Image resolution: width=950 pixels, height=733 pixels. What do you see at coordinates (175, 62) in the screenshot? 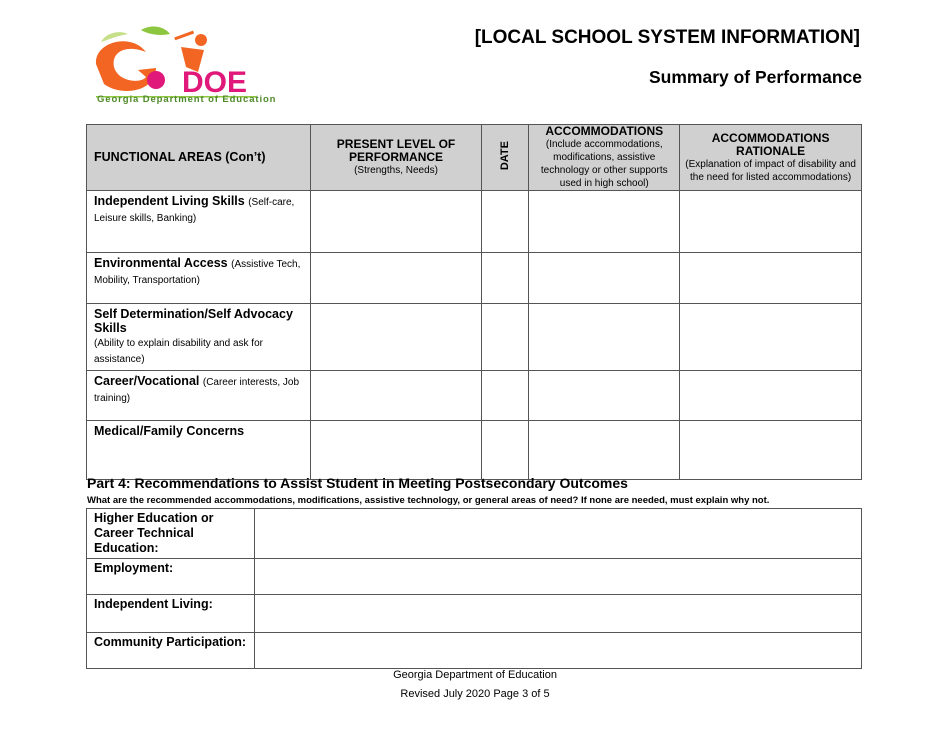
I see `gadoe-logo: DOE` at bounding box center [175, 62].